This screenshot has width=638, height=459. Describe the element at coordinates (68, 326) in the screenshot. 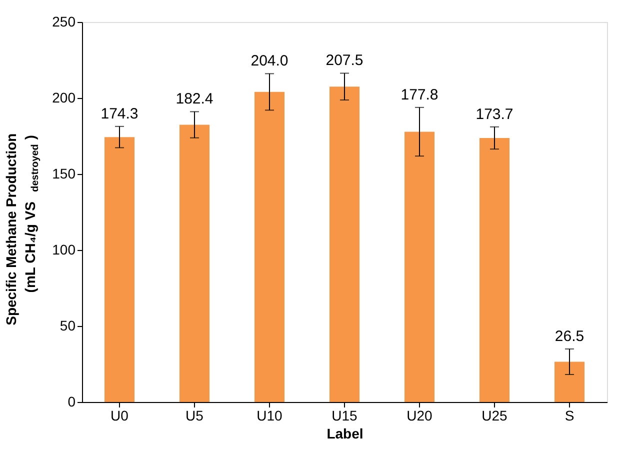

I see `y-tick-label: 50` at that location.